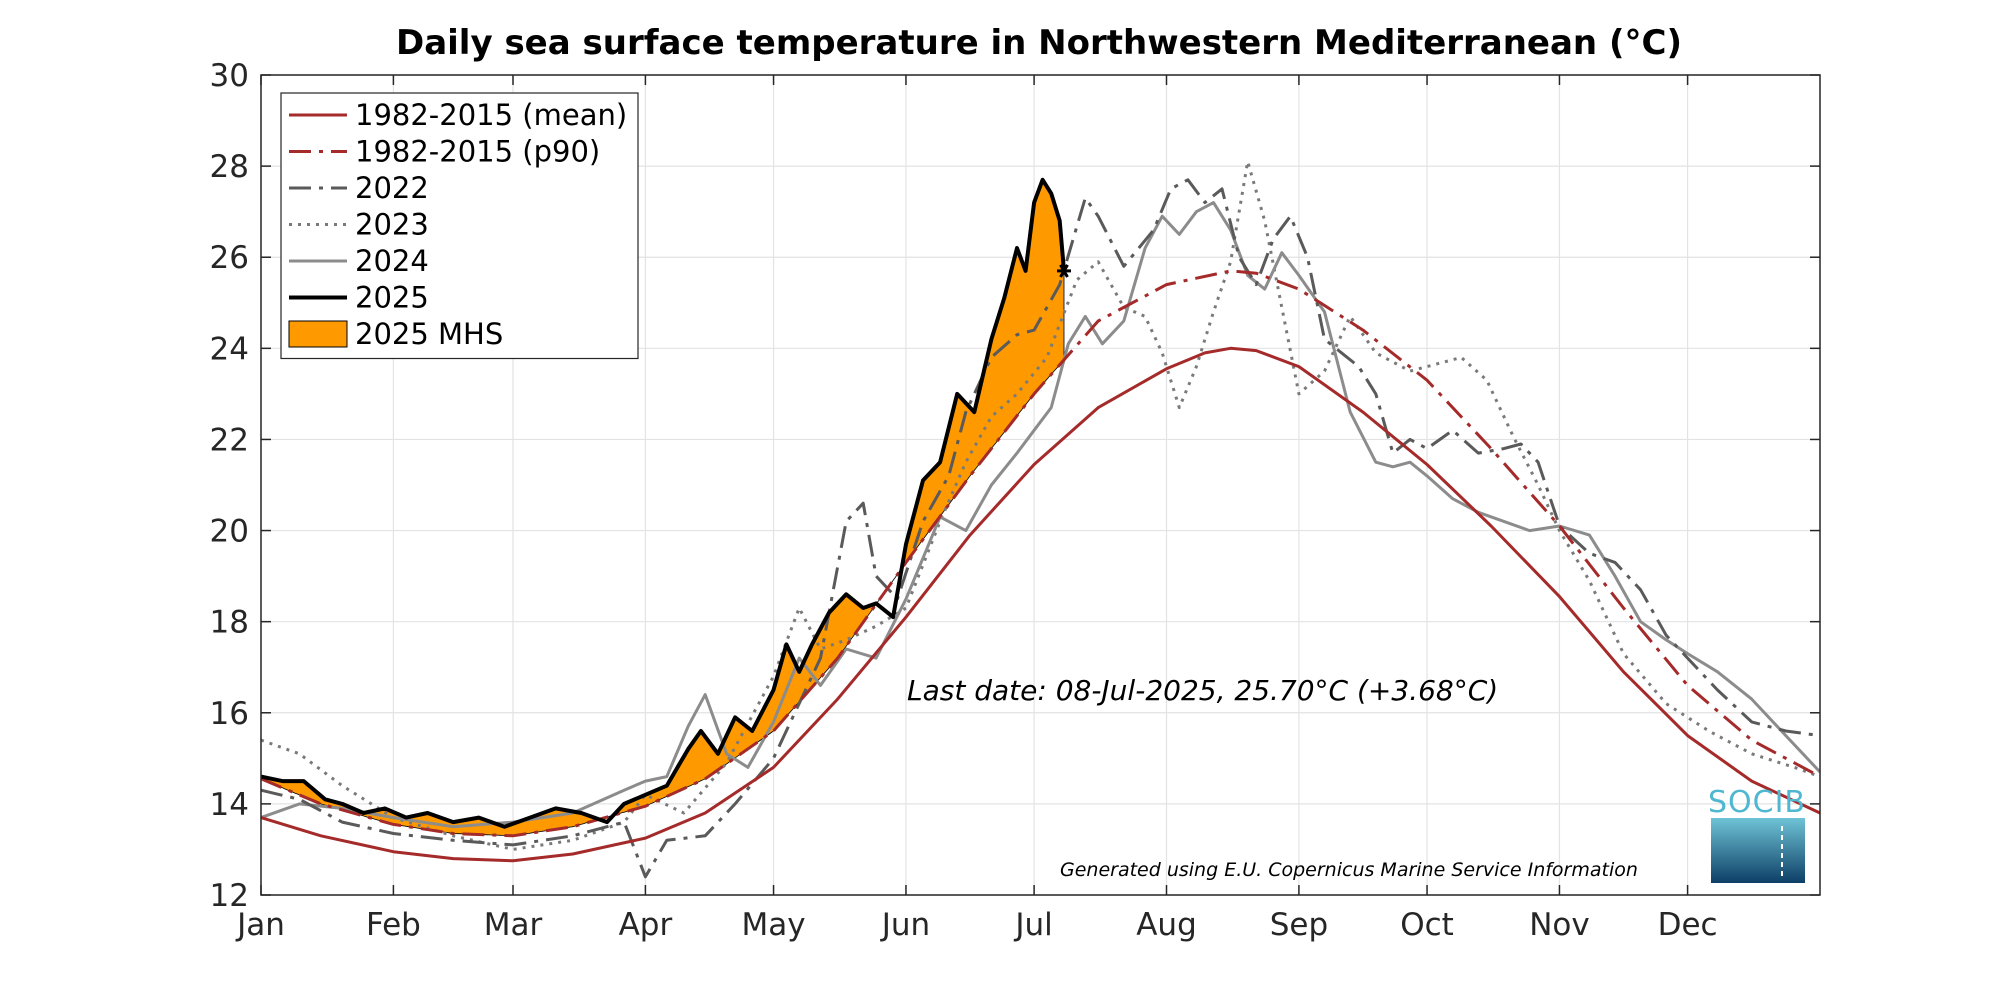 The height and width of the screenshot is (1000, 2000). I want to click on legend-label: 2025 MHS, so click(429, 334).